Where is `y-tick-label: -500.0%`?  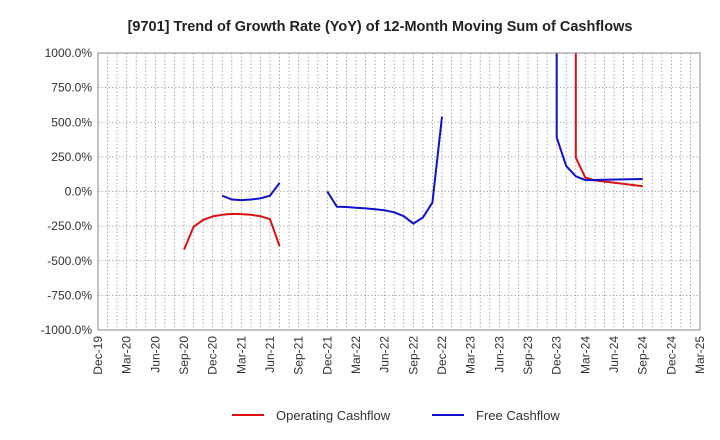
y-tick-label: -500.0% is located at coordinates (69, 261).